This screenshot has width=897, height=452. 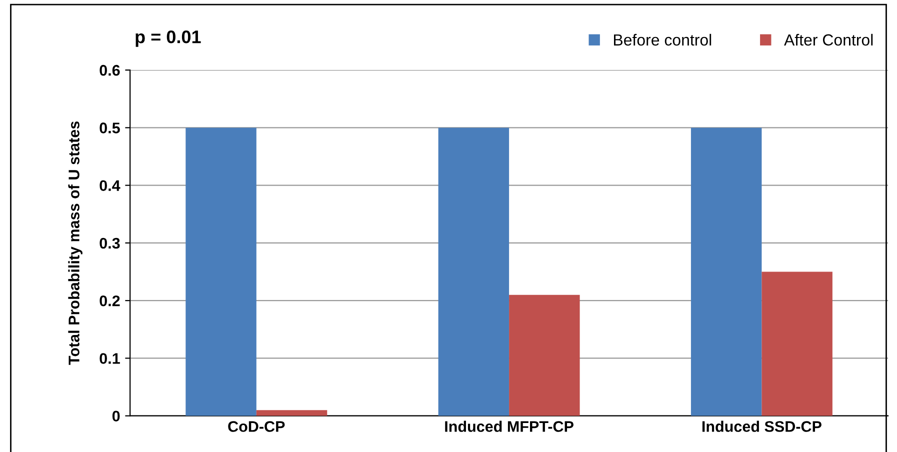 What do you see at coordinates (75, 243) in the screenshot?
I see `y-axis-title: Total Probability mass of U states` at bounding box center [75, 243].